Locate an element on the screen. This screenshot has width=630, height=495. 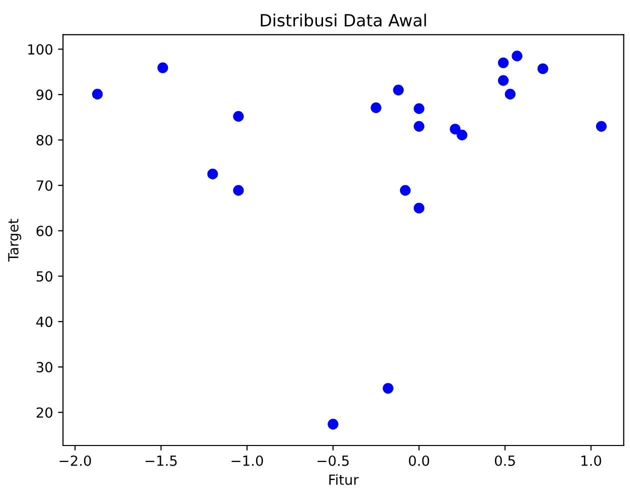
y-tick-label: 90 is located at coordinates (44, 95).